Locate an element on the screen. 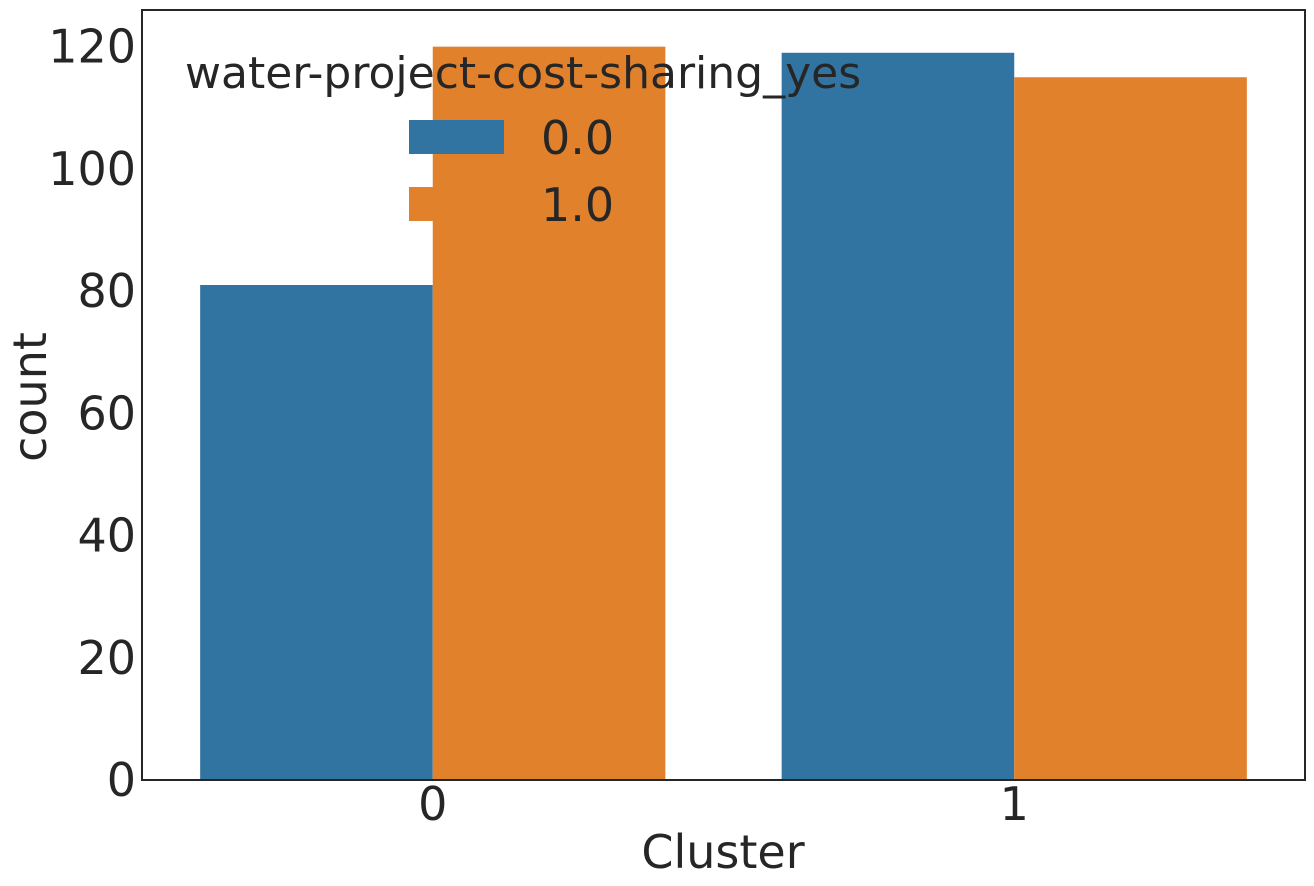  bar-cluster-1-series-0.0 is located at coordinates (898, 416).